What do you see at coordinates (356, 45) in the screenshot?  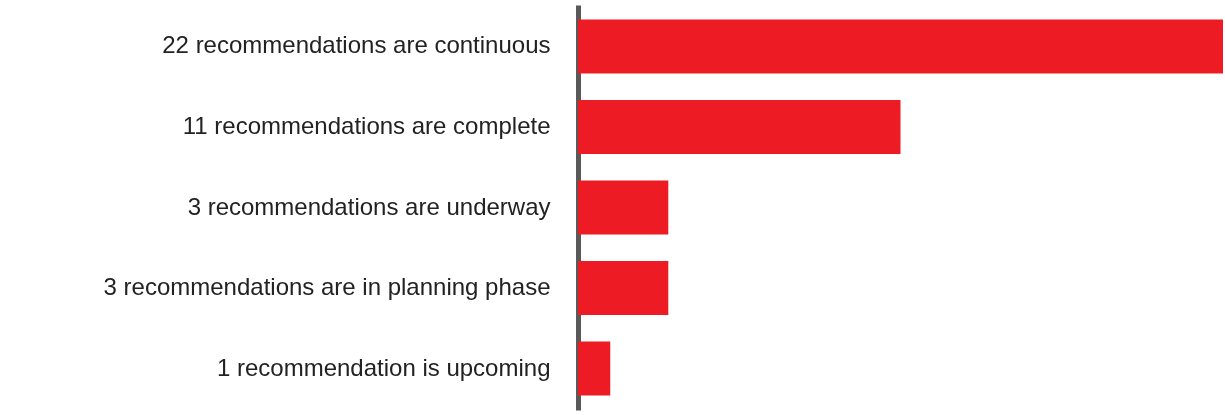 I see `y-tick-label: 22 recommendations are continuous` at bounding box center [356, 45].